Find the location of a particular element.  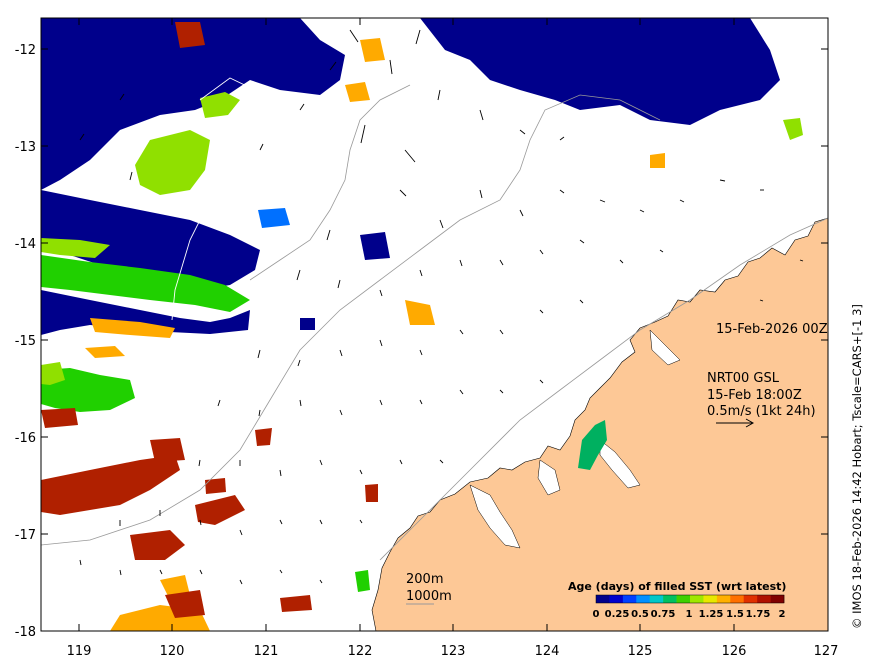

x-tick-123: 123 is located at coordinates (453, 651).